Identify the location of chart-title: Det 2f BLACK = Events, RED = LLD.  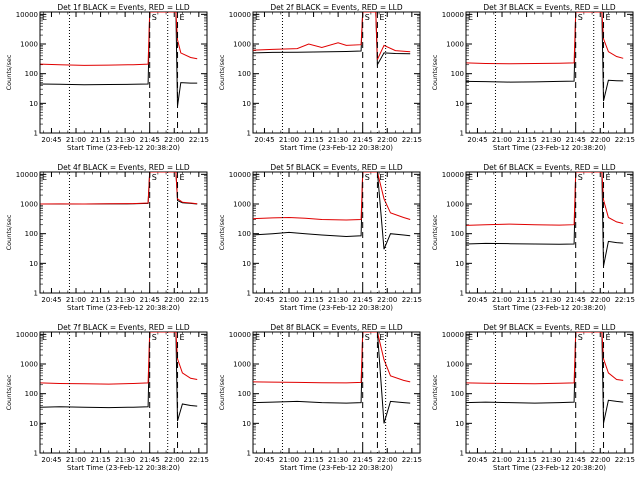
(336, 7).